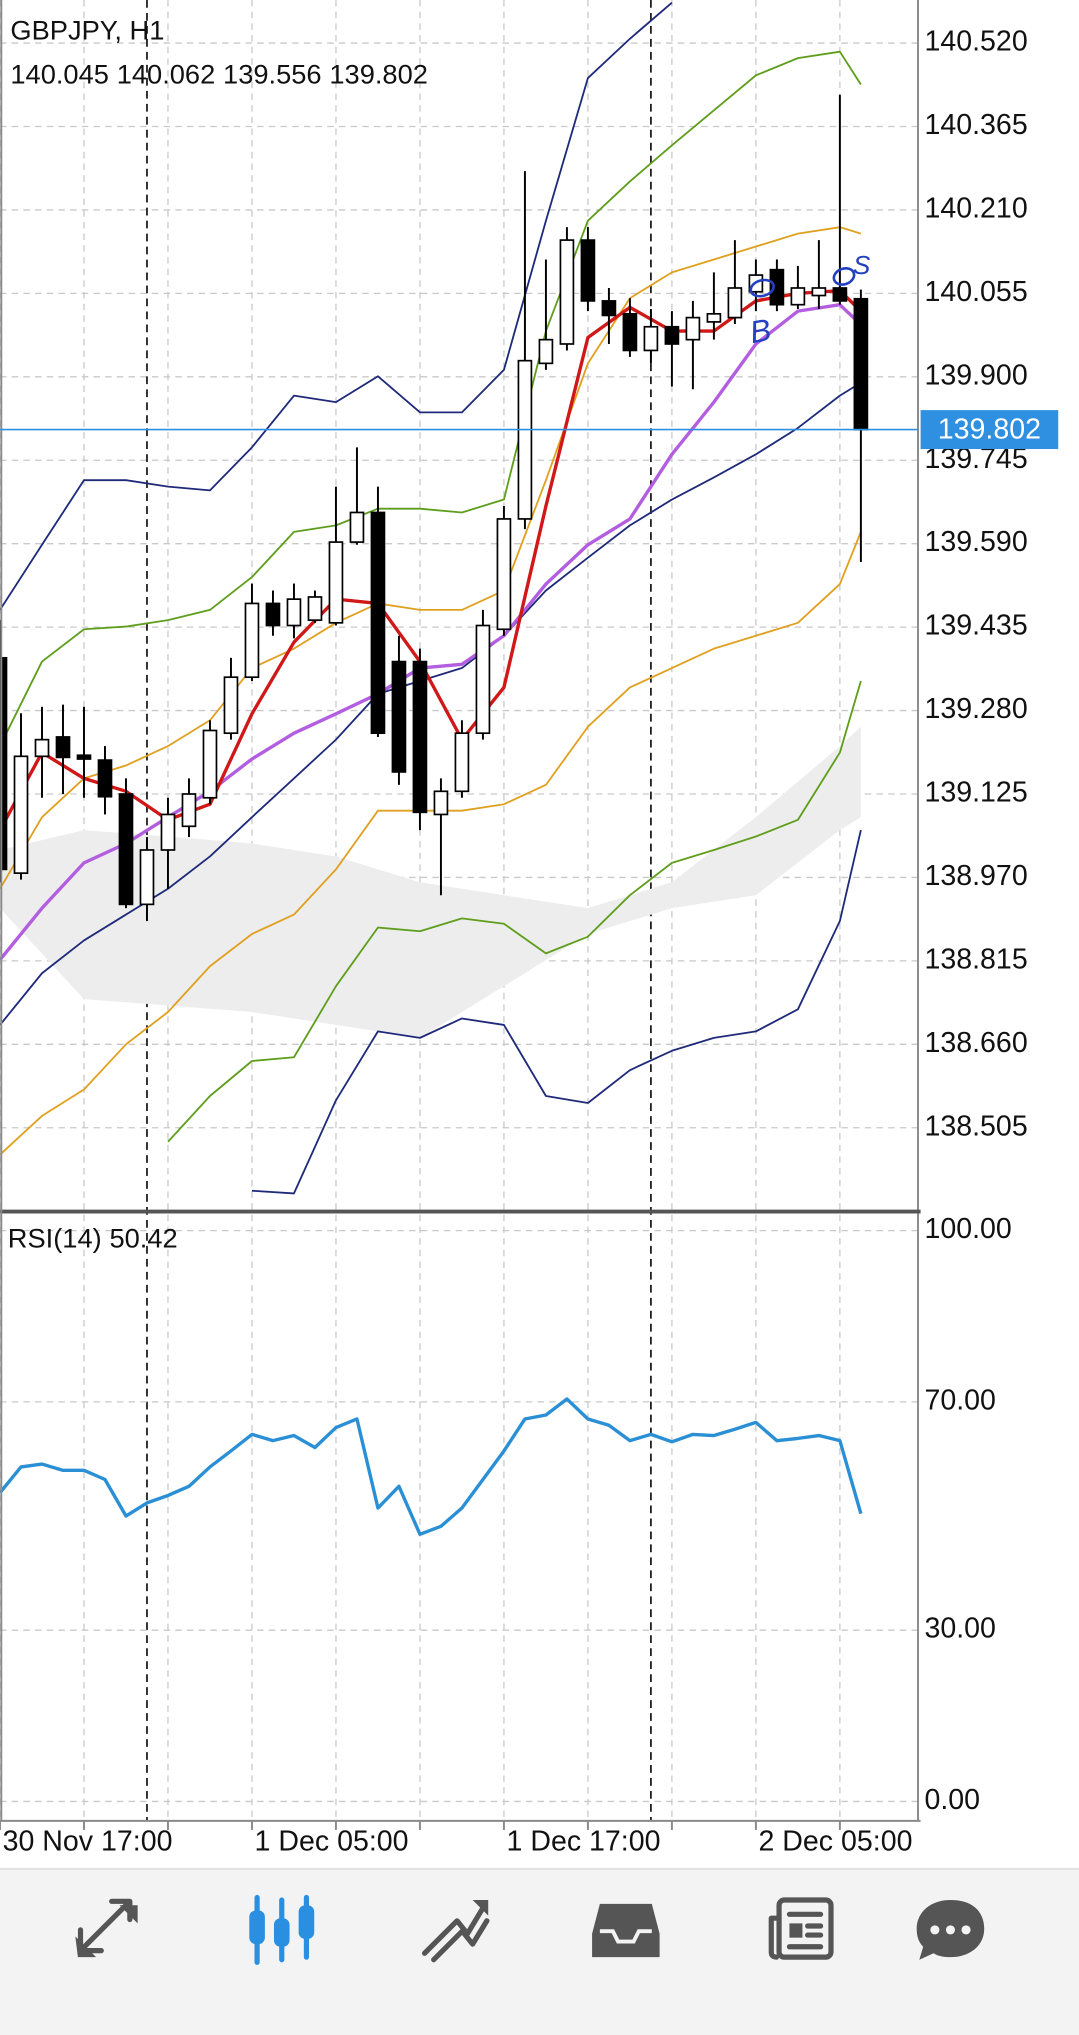  I want to click on news-icon-lines, so click(796, 1935).